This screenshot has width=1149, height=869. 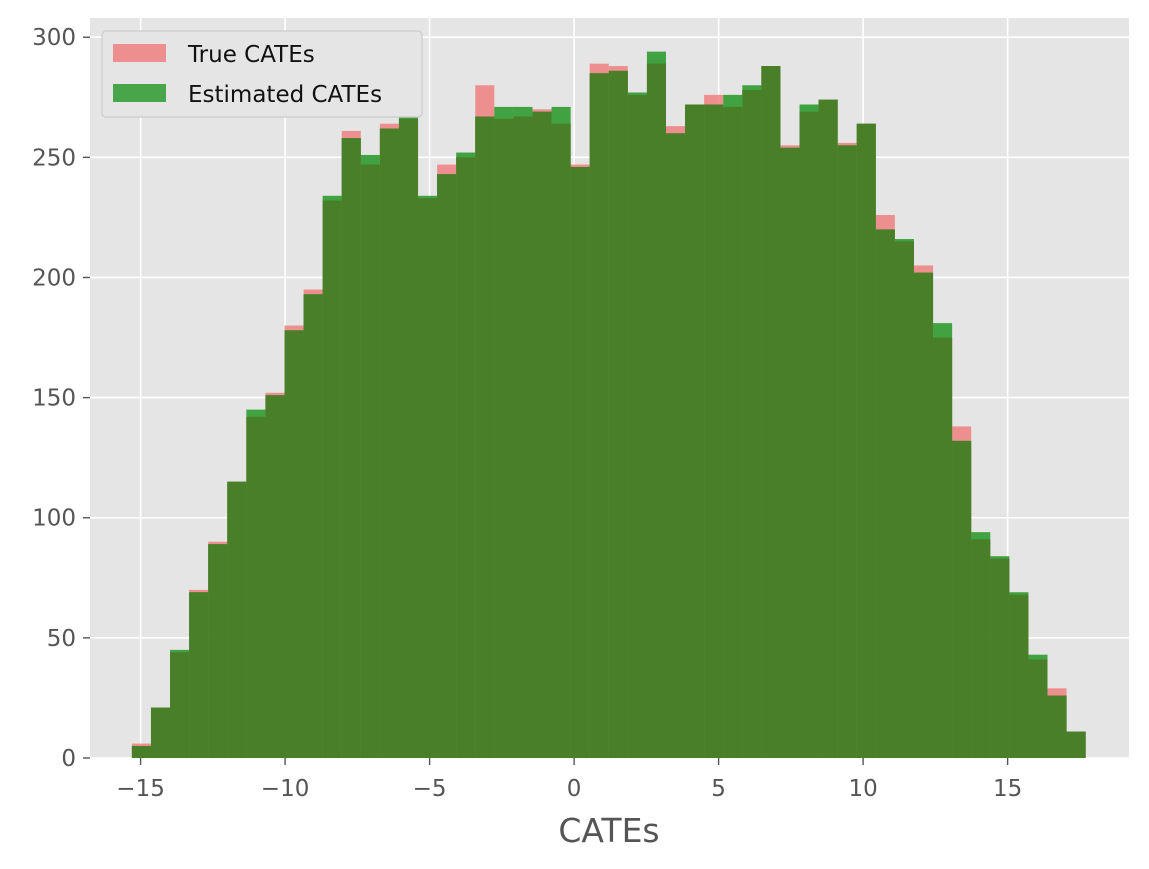 What do you see at coordinates (862, 789) in the screenshot?
I see `x-tick-label: 10` at bounding box center [862, 789].